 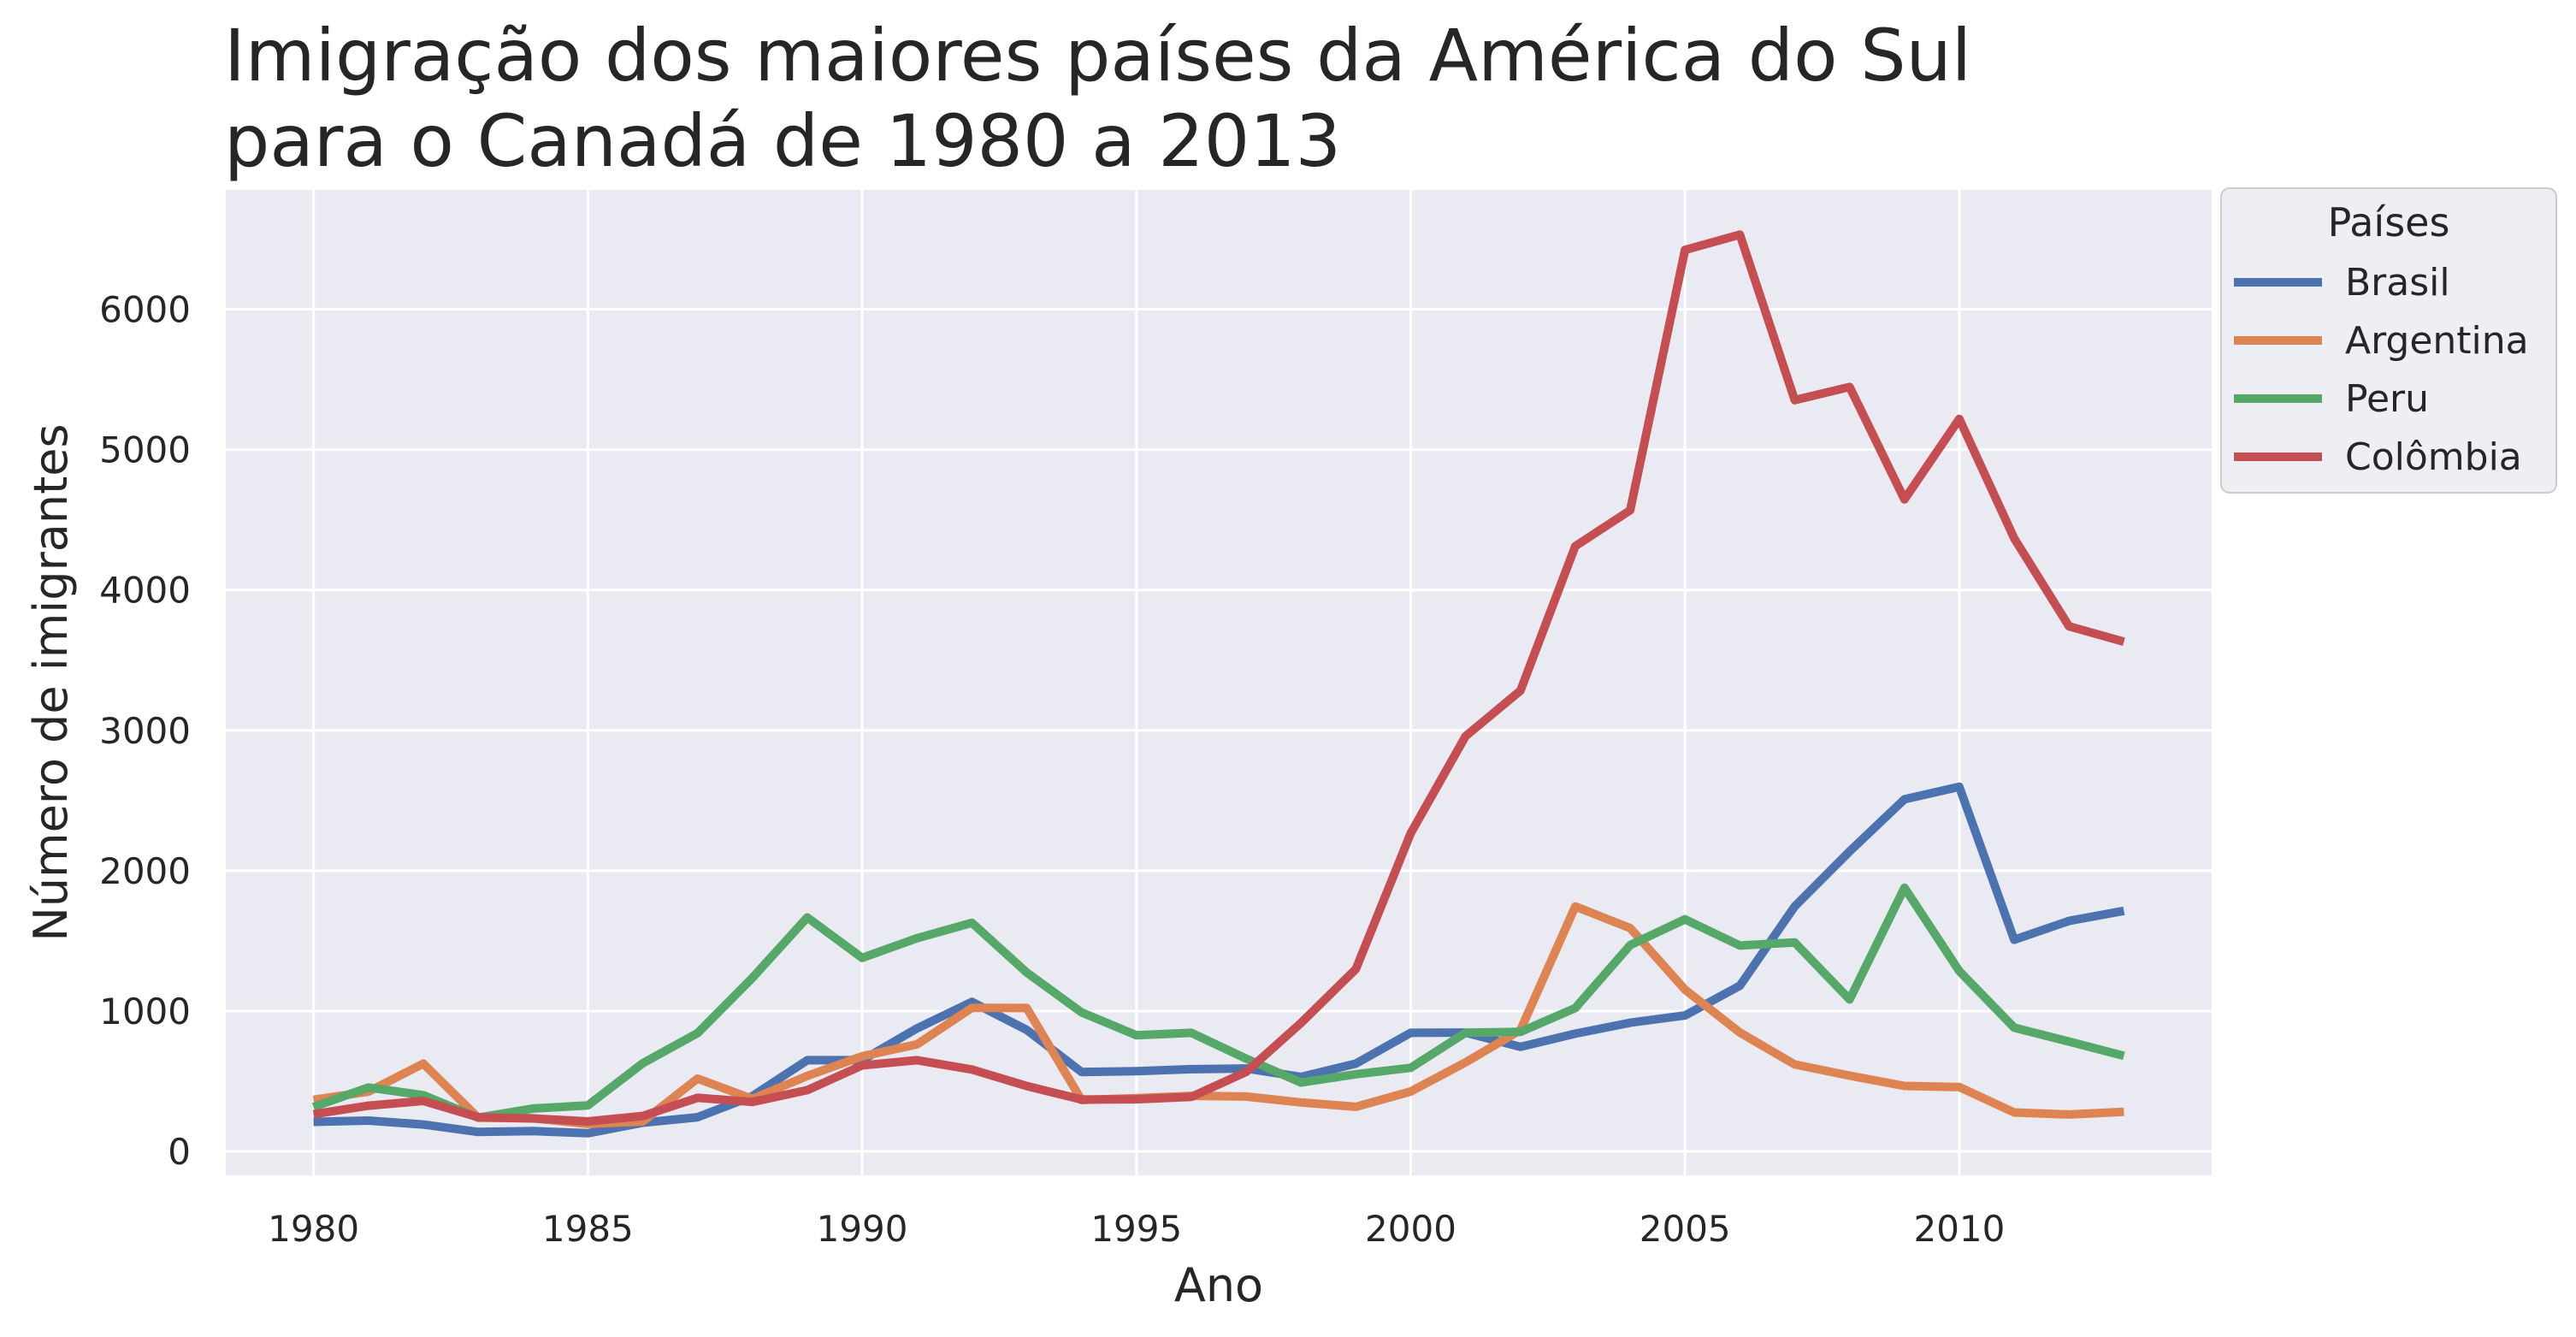 What do you see at coordinates (145, 1011) in the screenshot?
I see `y-tick-label: 1000` at bounding box center [145, 1011].